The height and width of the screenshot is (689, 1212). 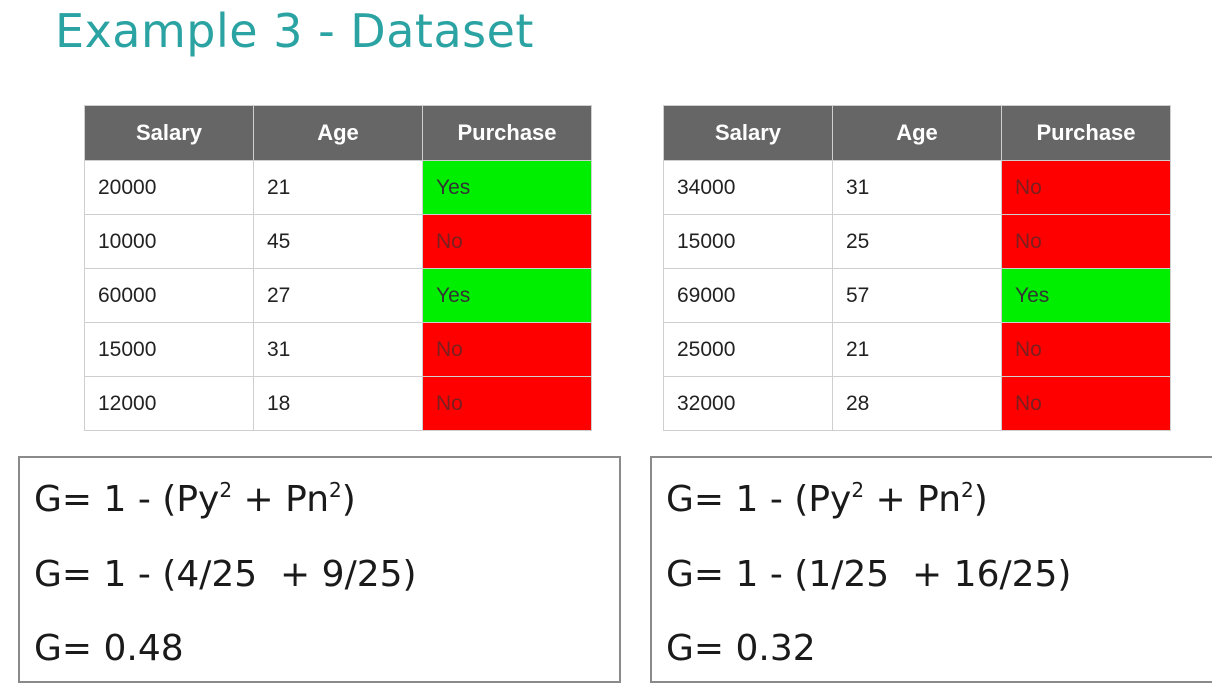 I want to click on age-cell: 27, so click(x=338, y=295).